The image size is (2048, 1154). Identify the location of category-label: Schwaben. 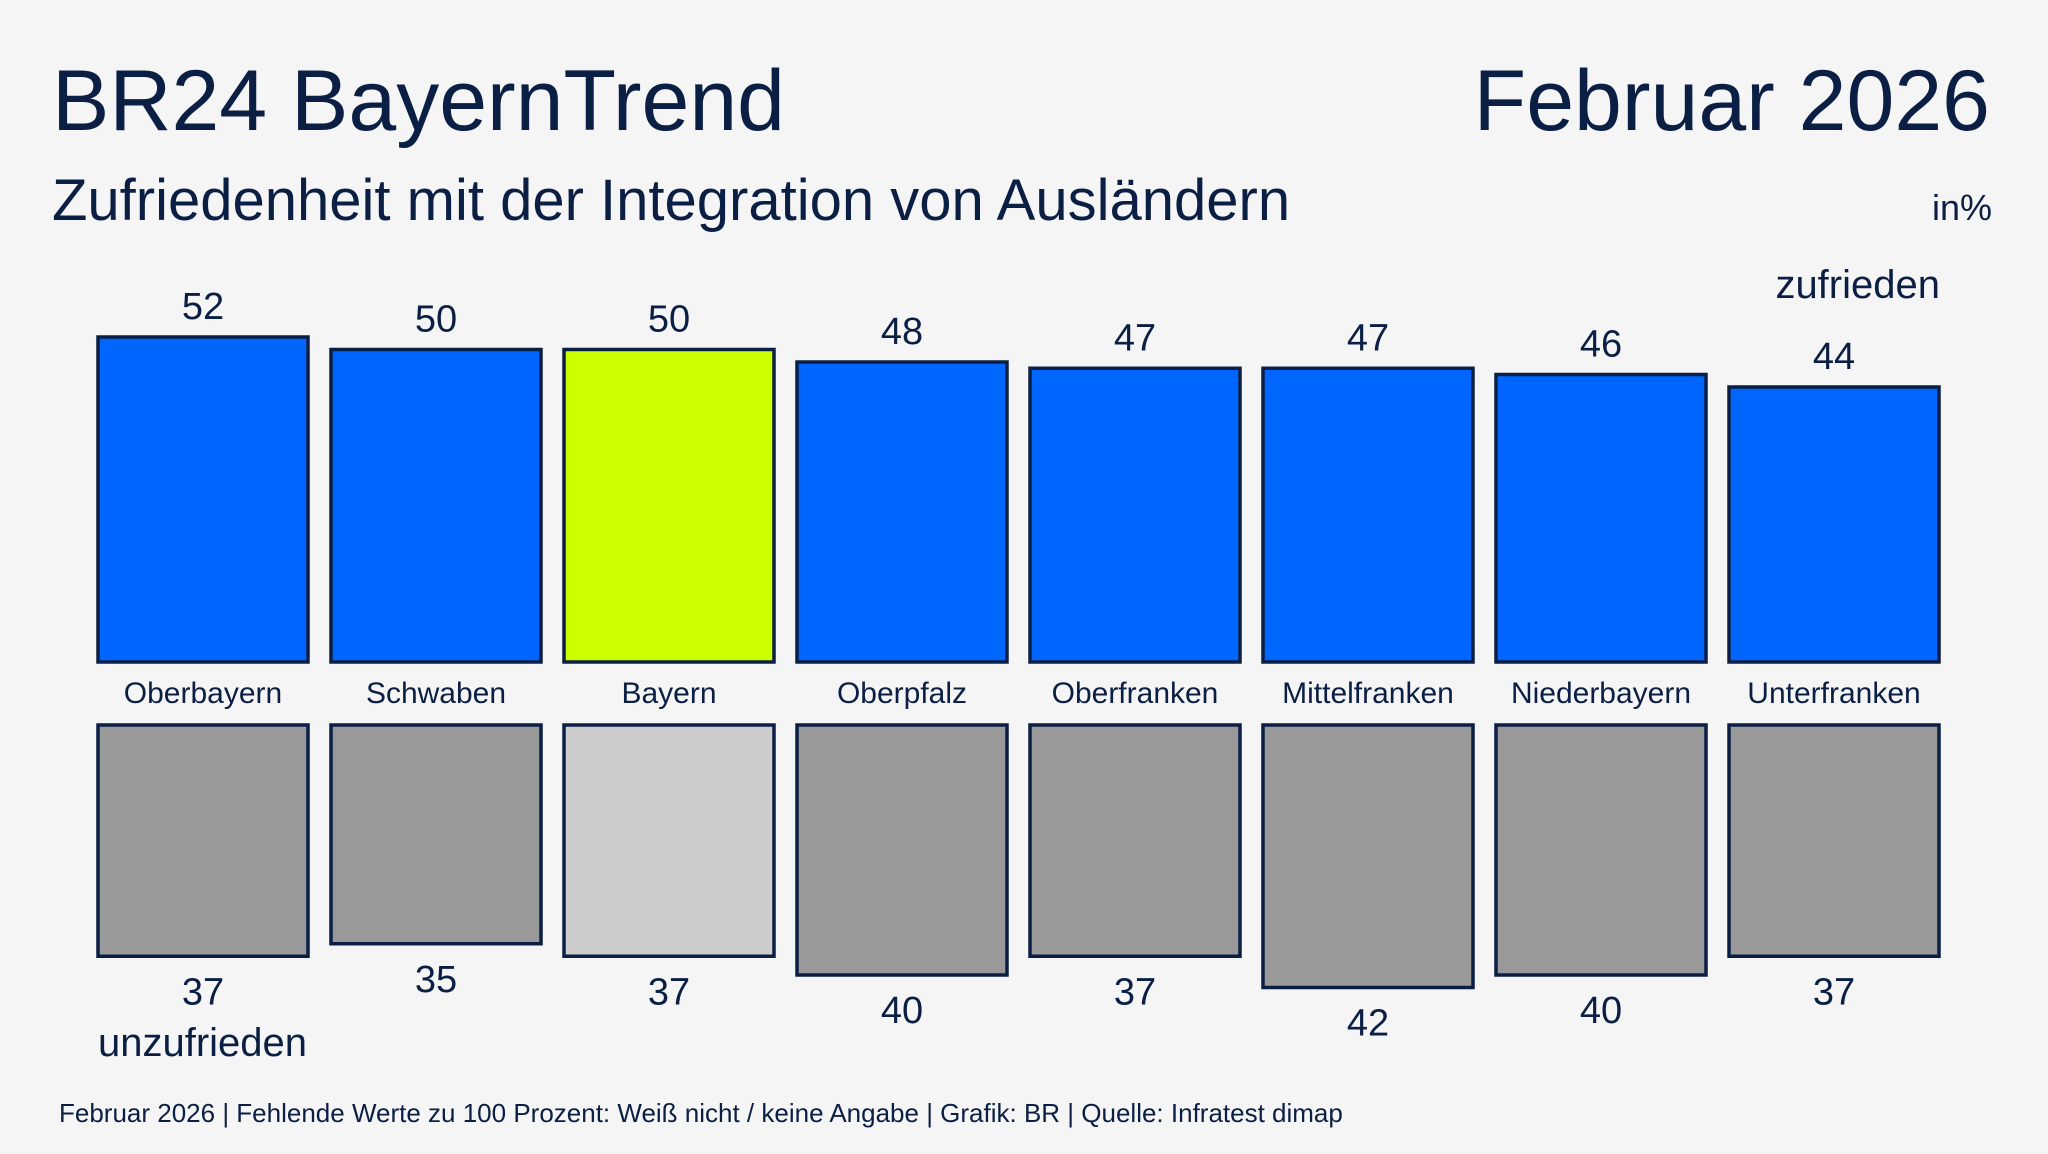
(436, 693).